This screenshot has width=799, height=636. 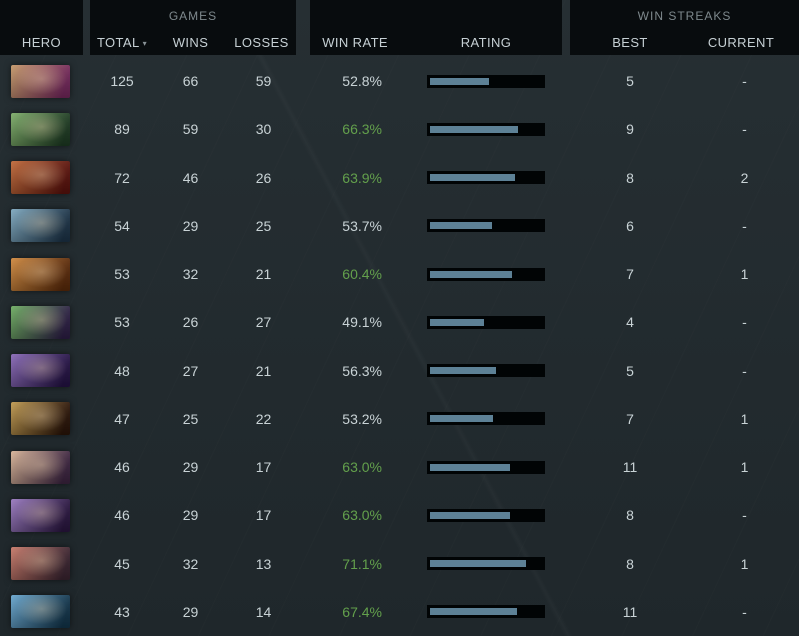 What do you see at coordinates (630, 322) in the screenshot?
I see `best-streak-value: 4` at bounding box center [630, 322].